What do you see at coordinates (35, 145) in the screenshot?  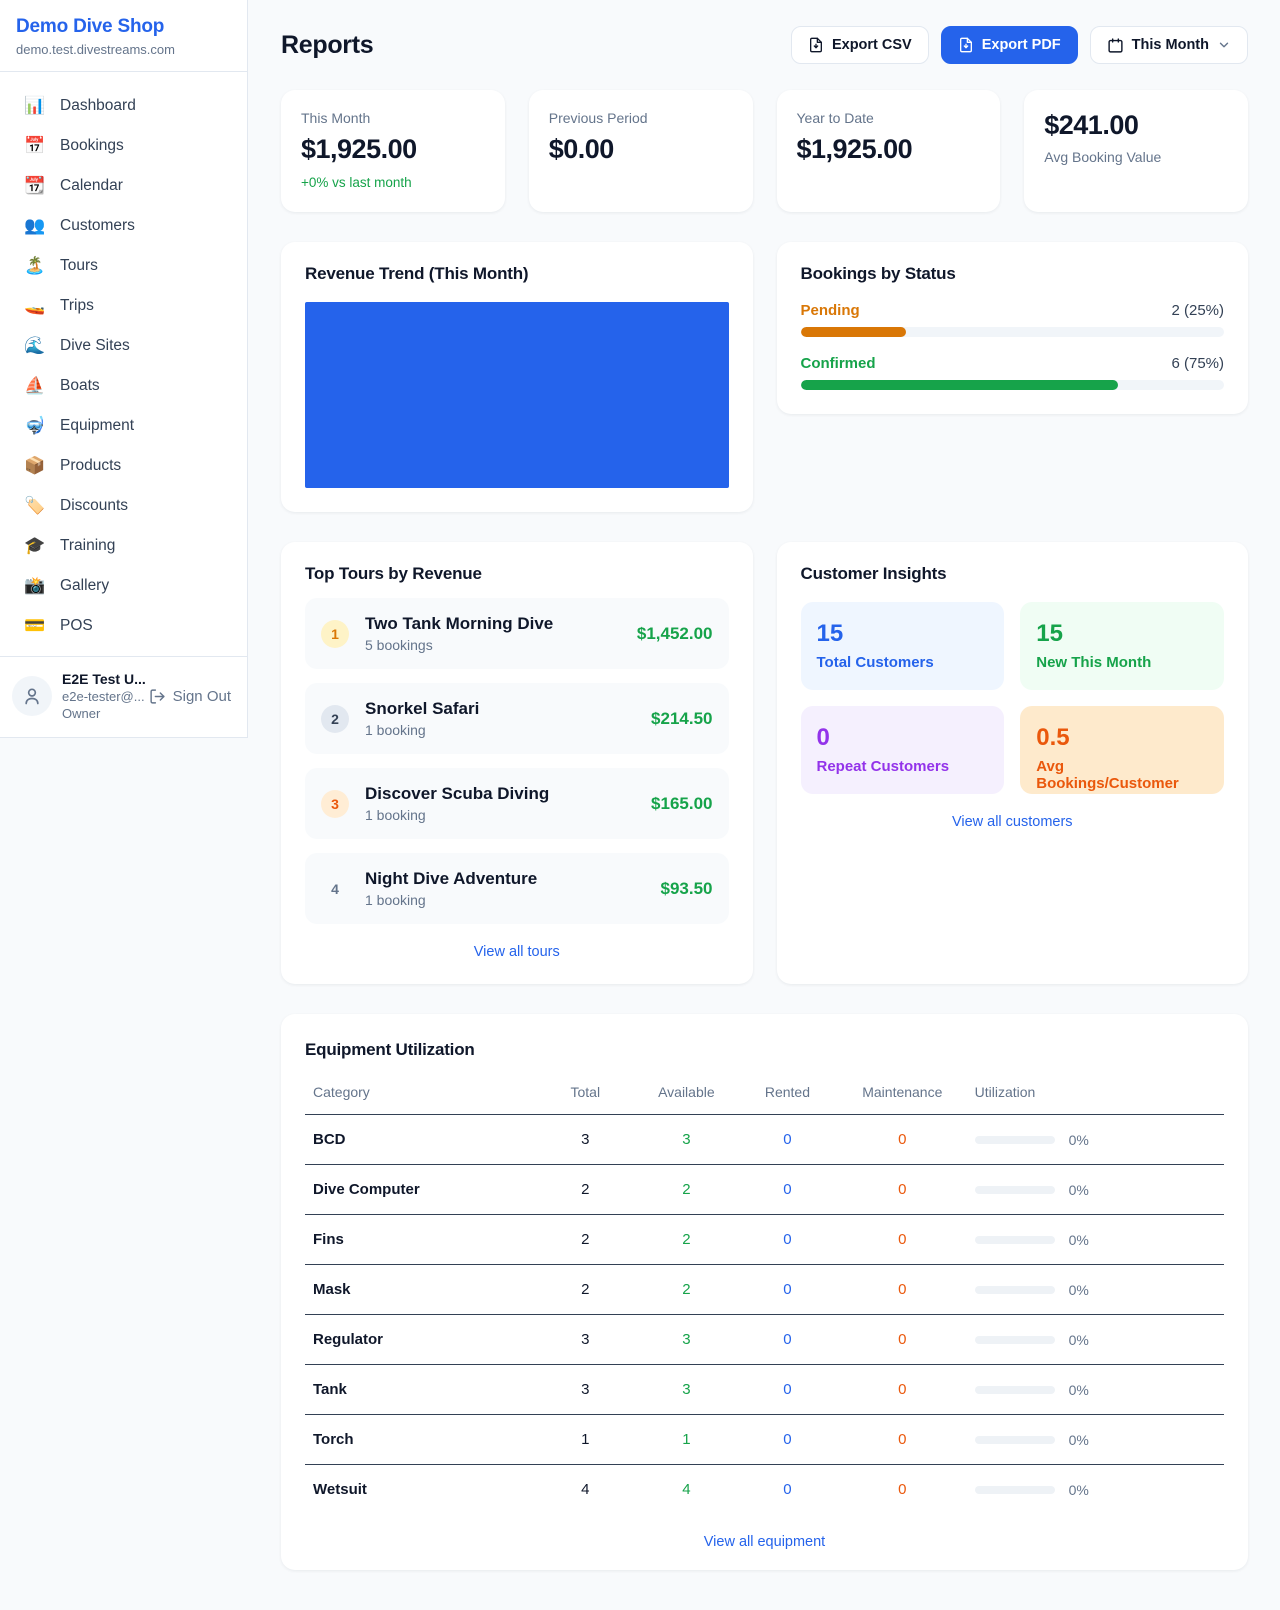 I see `bookings-calendar-icon: 📅` at bounding box center [35, 145].